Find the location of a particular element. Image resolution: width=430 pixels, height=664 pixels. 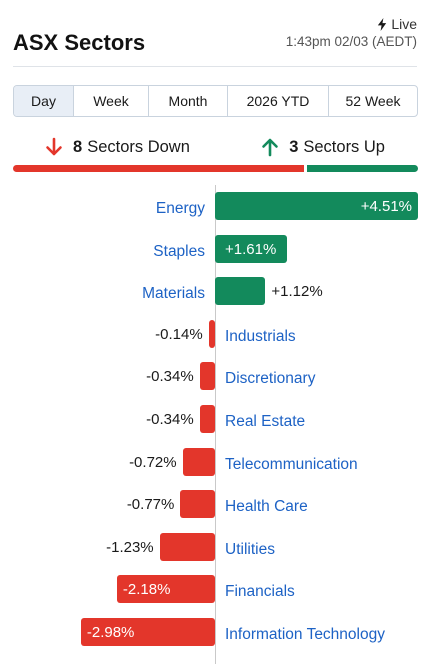

tab-label: Day is located at coordinates (43, 101).